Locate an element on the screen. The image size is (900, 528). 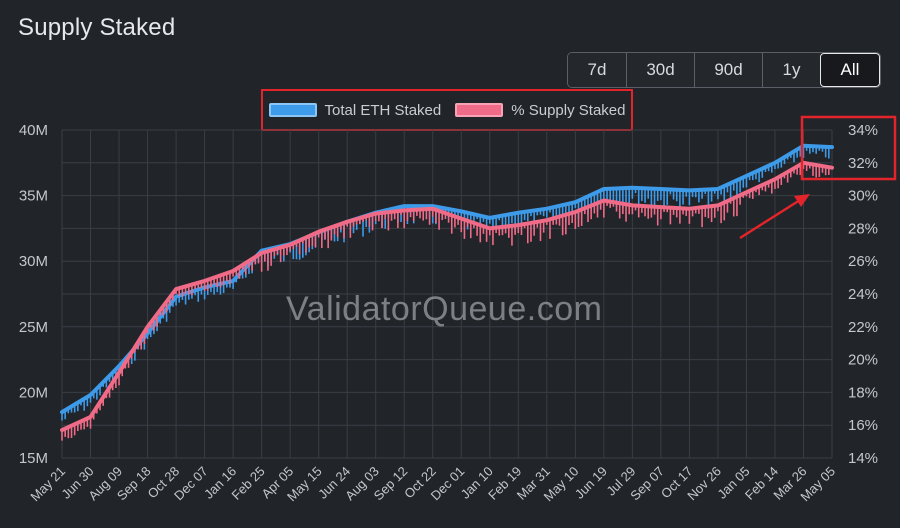
left-axis-tick-label: 25M is located at coordinates (33, 327).